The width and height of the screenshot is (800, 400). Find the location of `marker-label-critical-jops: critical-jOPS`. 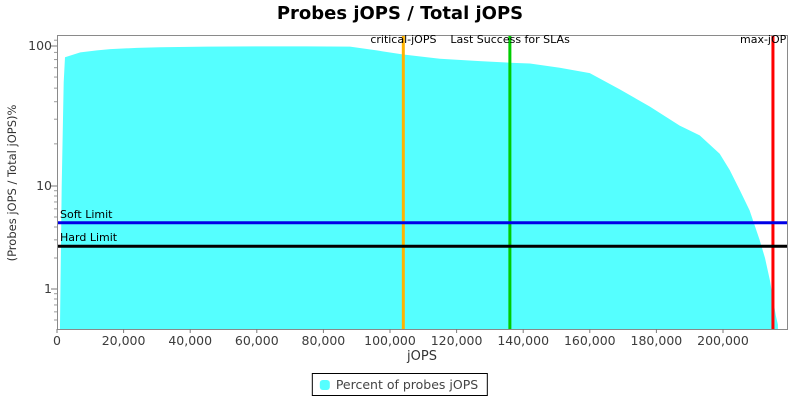

marker-label-critical-jops: critical-jOPS is located at coordinates (403, 39).